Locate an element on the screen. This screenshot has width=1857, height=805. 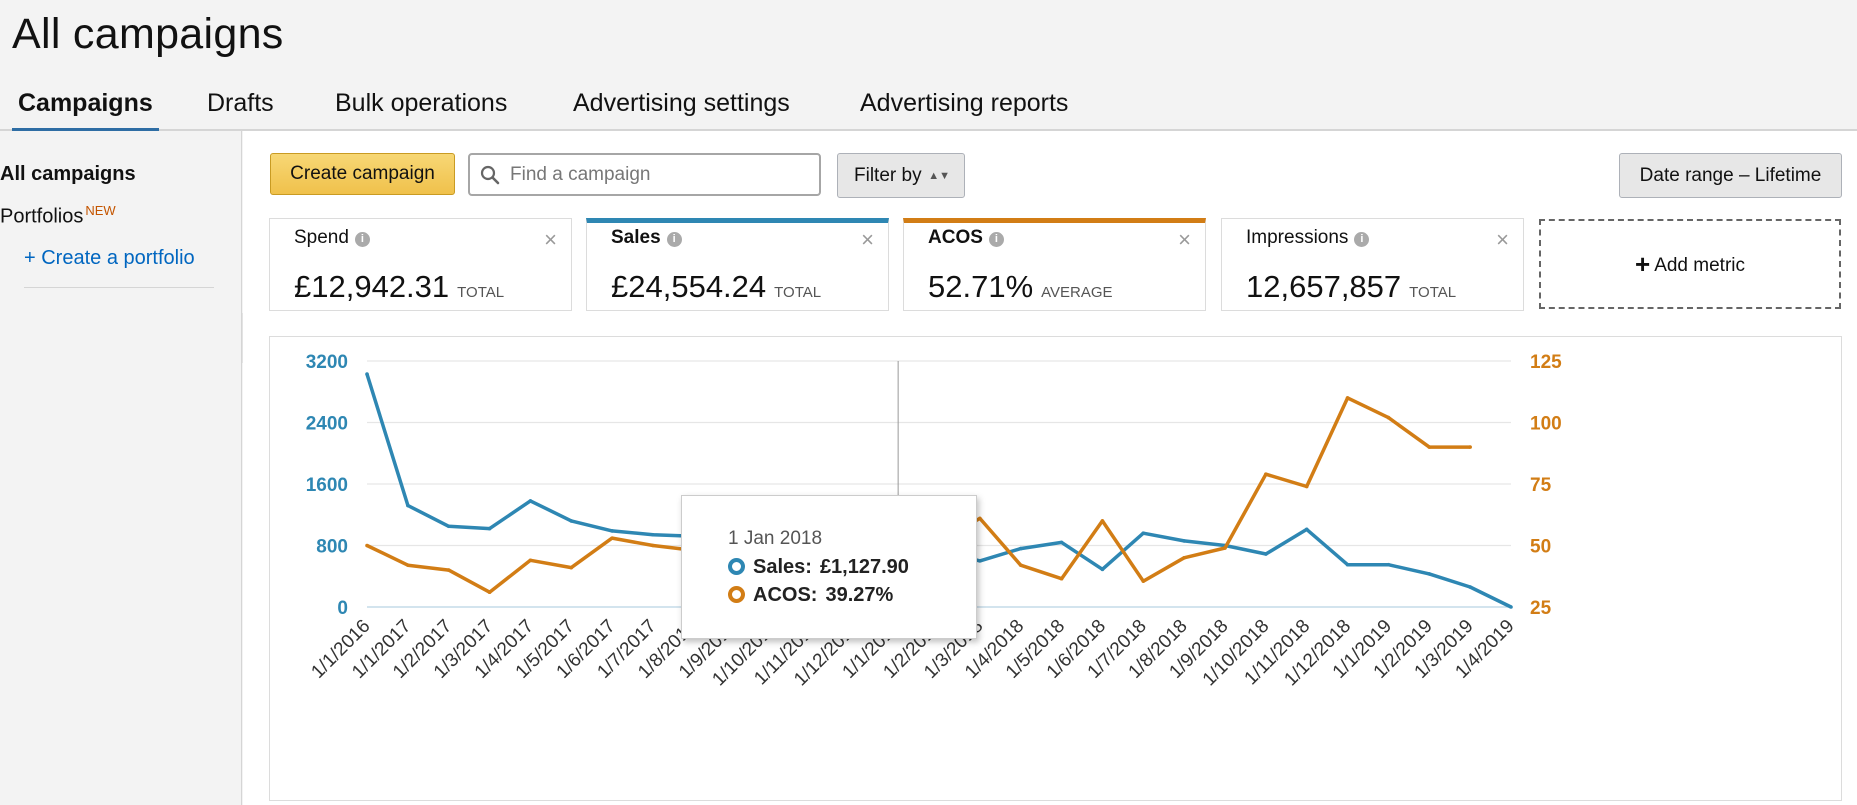
filter-by-label: Filter by is located at coordinates (888, 175).